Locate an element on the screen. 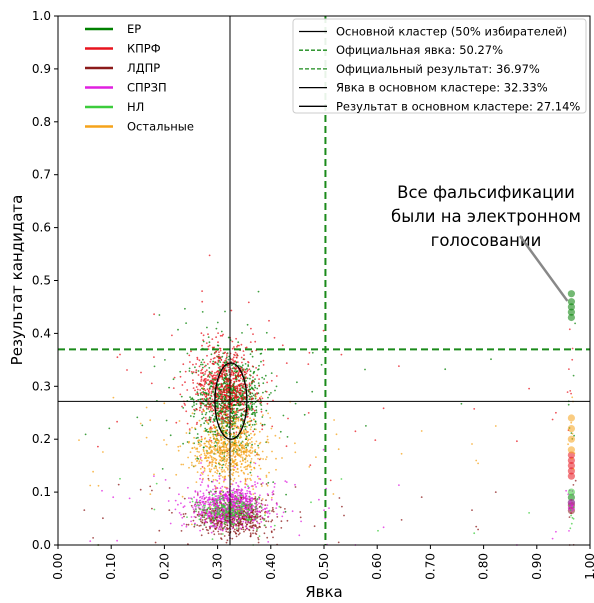 The width and height of the screenshot is (594, 603). x-tick-label: 0.70 is located at coordinates (430, 566).